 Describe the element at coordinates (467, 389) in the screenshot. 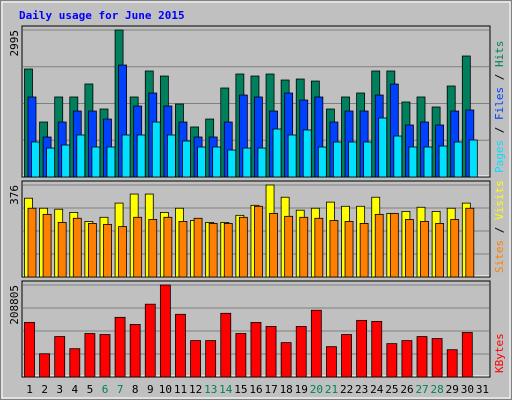

I see `x-tick-label: 30` at that location.